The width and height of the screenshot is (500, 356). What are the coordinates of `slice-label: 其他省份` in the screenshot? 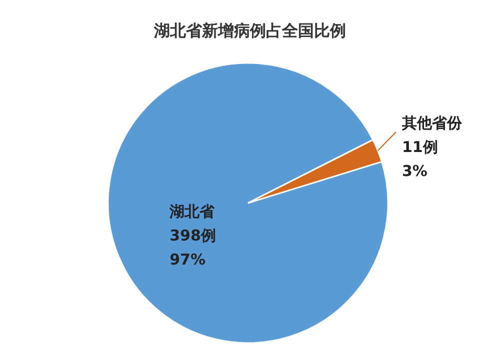 It's located at (432, 123).